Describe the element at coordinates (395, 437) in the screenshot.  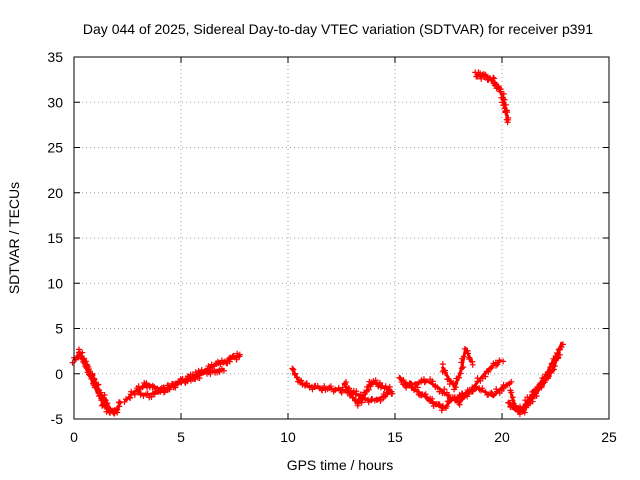
I see `x-tick-label: 15` at that location.